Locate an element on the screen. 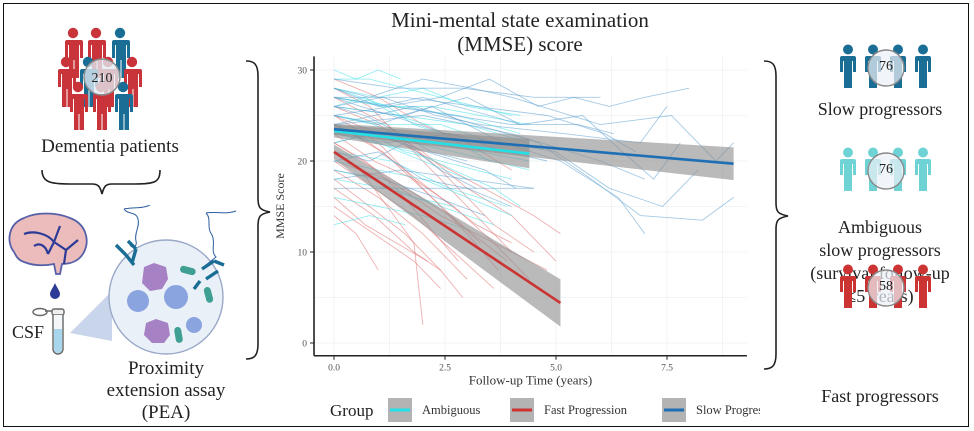  right-brace-icon is located at coordinates (776, 215).